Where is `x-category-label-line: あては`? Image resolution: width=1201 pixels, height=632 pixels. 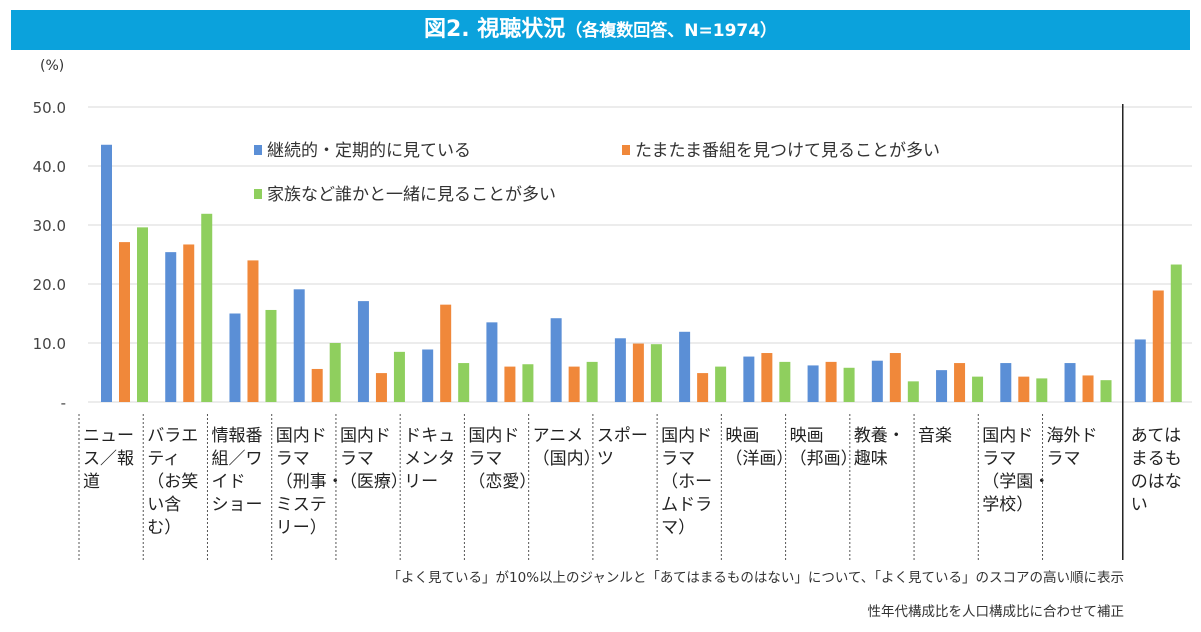
x-category-label-line: あては is located at coordinates (1156, 436).